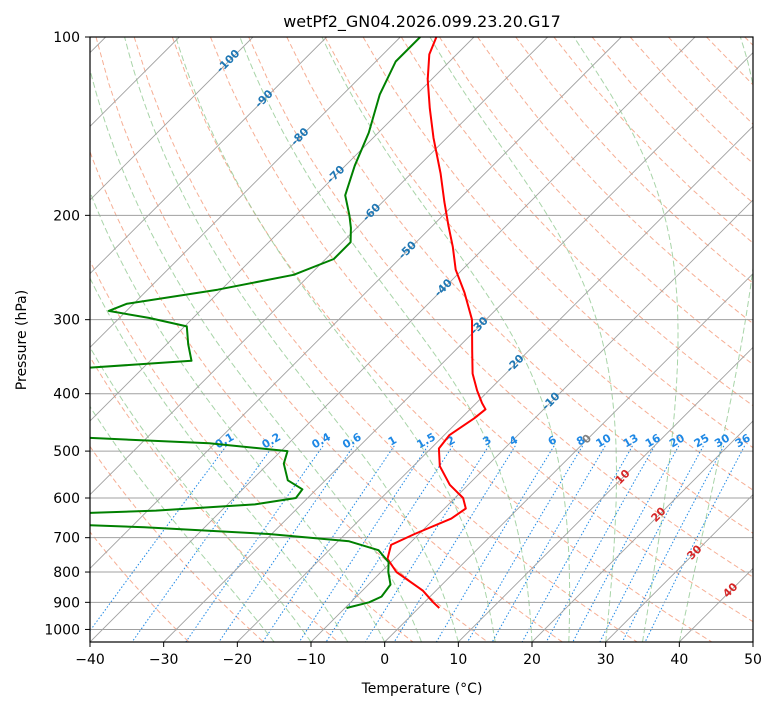  I want to click on x-tick-label: −20, so click(238, 660).